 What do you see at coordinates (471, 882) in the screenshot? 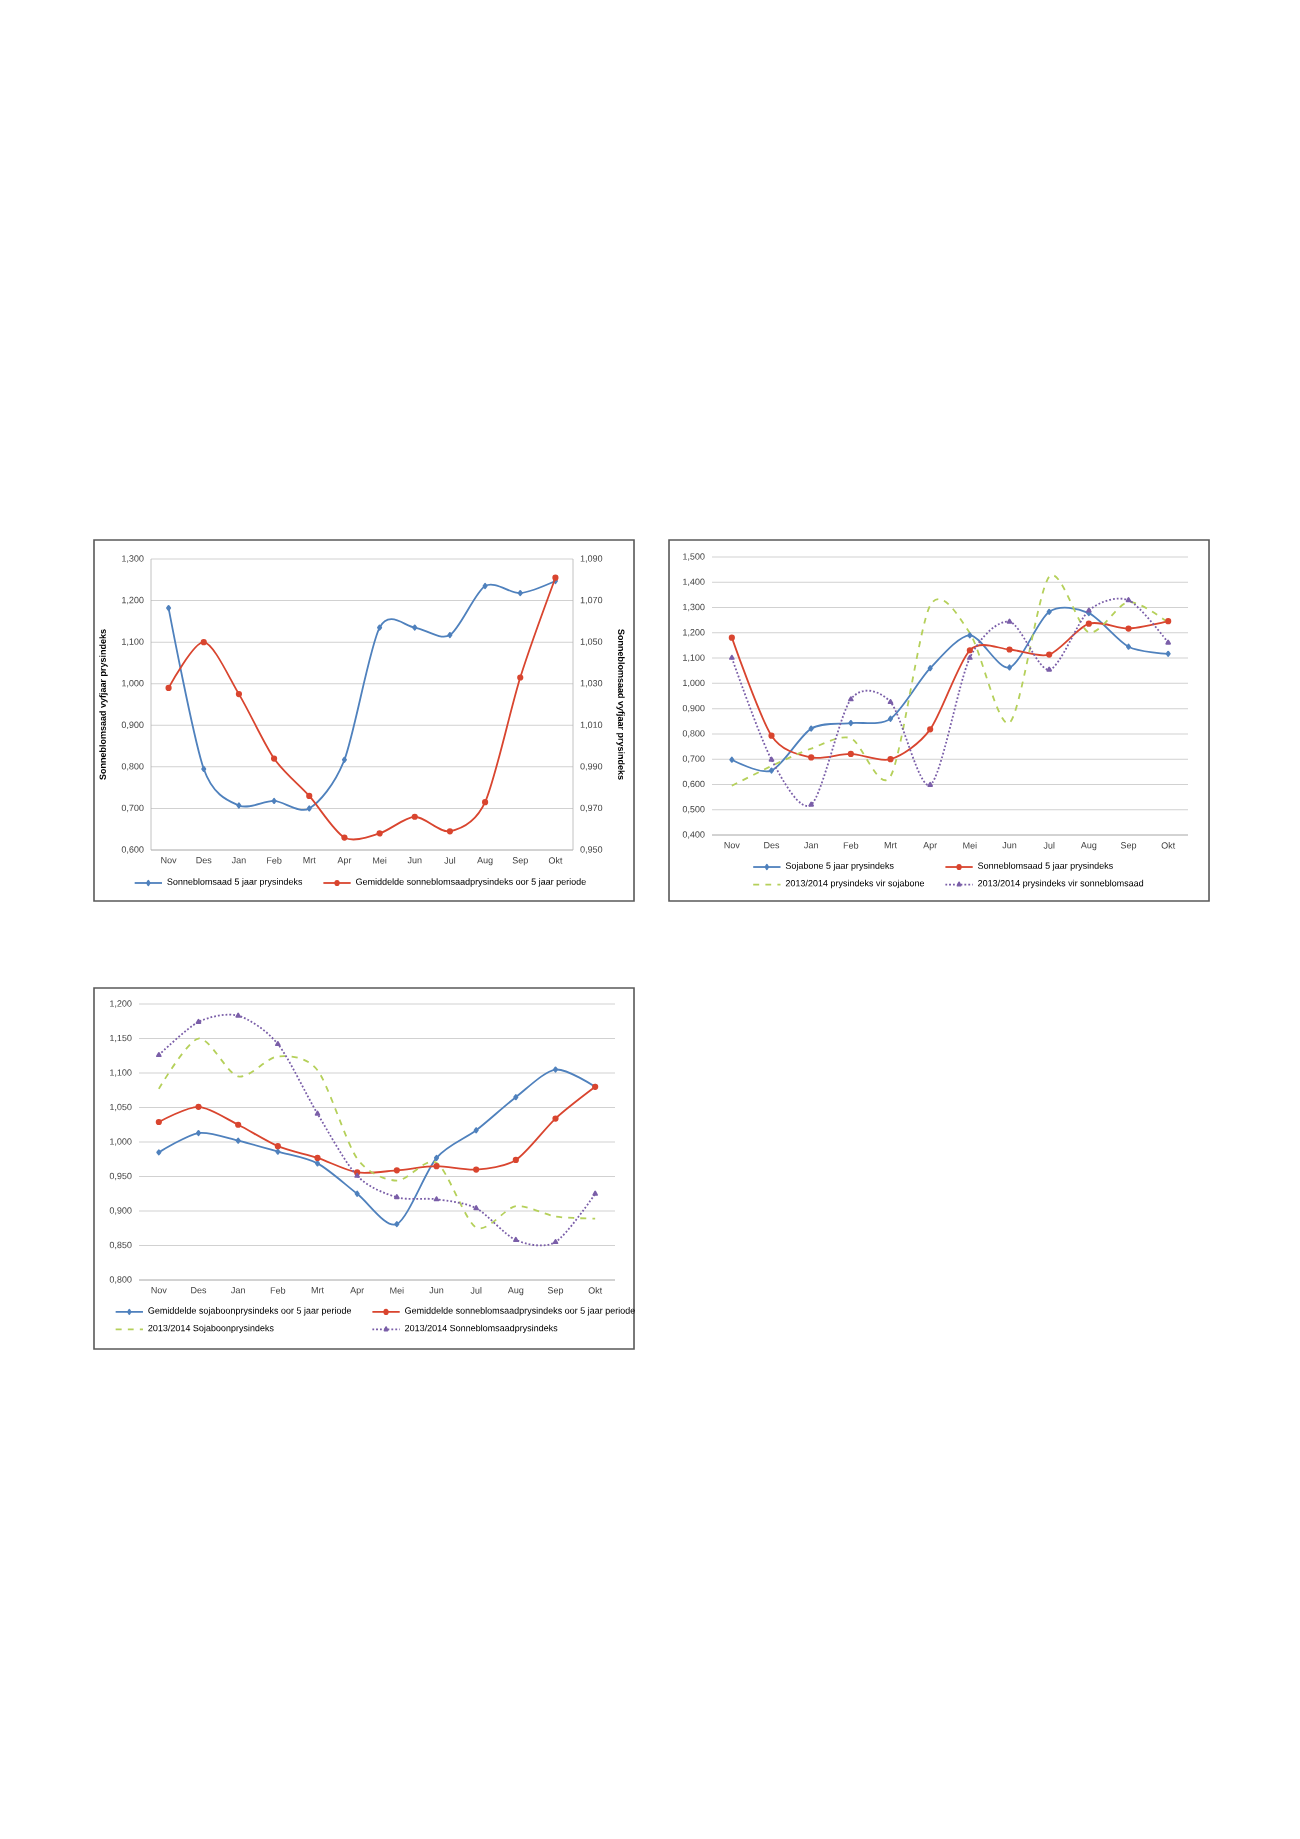
I see `legend-label: Gemiddelde sonneblomsaadprysindeks oor 5 jaar periode` at bounding box center [471, 882].